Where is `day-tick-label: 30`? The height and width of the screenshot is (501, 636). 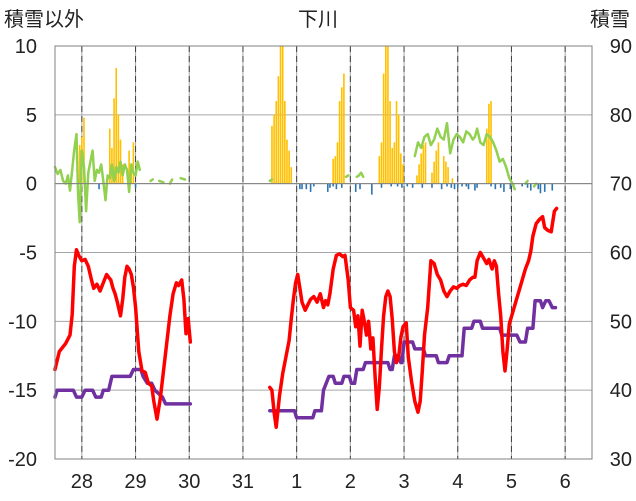
day-tick-label: 30 is located at coordinates (189, 482).